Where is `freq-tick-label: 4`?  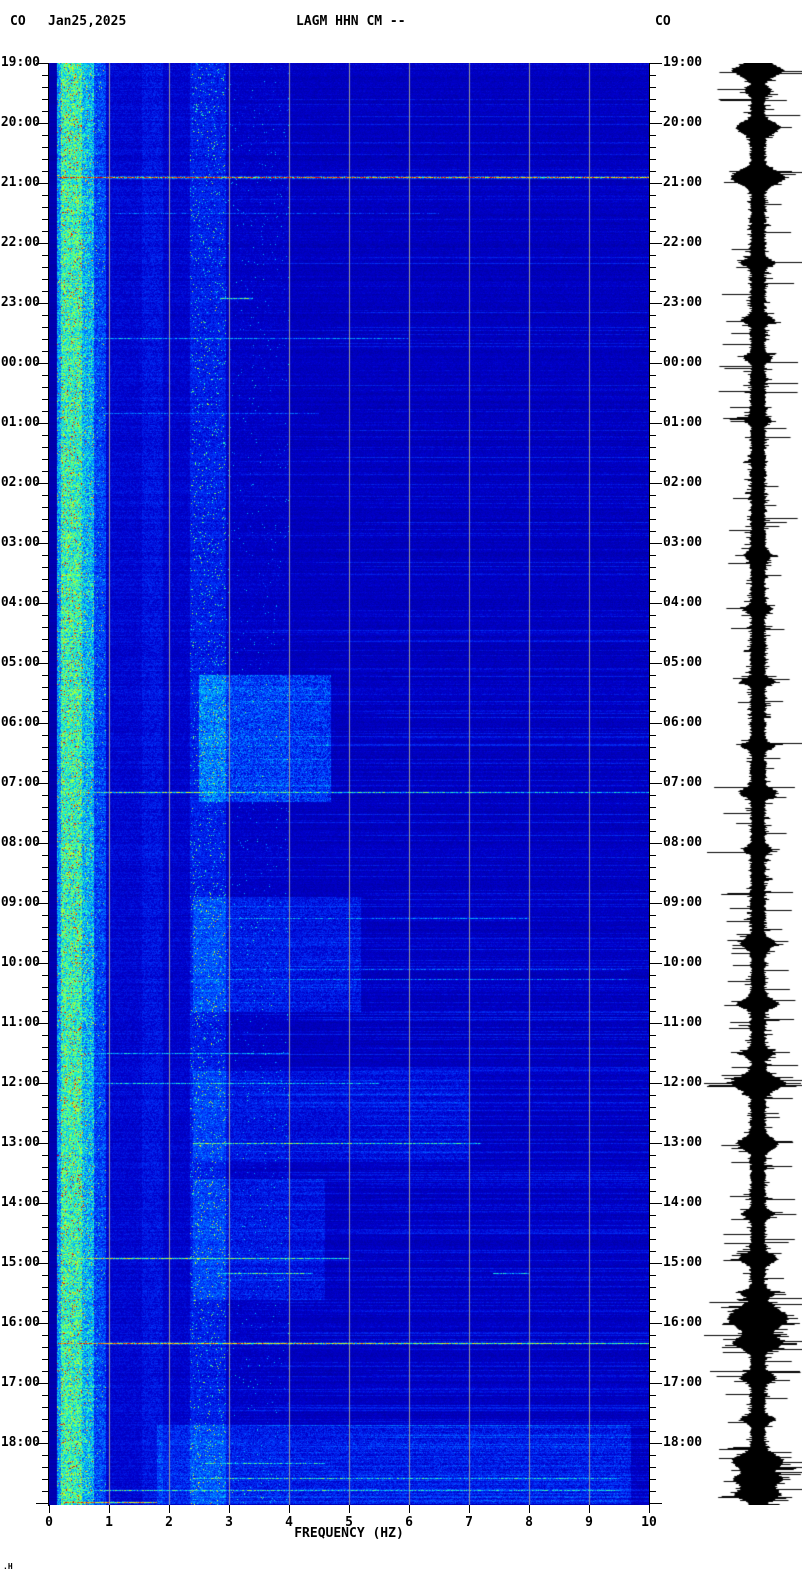
freq-tick-label: 4 is located at coordinates (289, 1522).